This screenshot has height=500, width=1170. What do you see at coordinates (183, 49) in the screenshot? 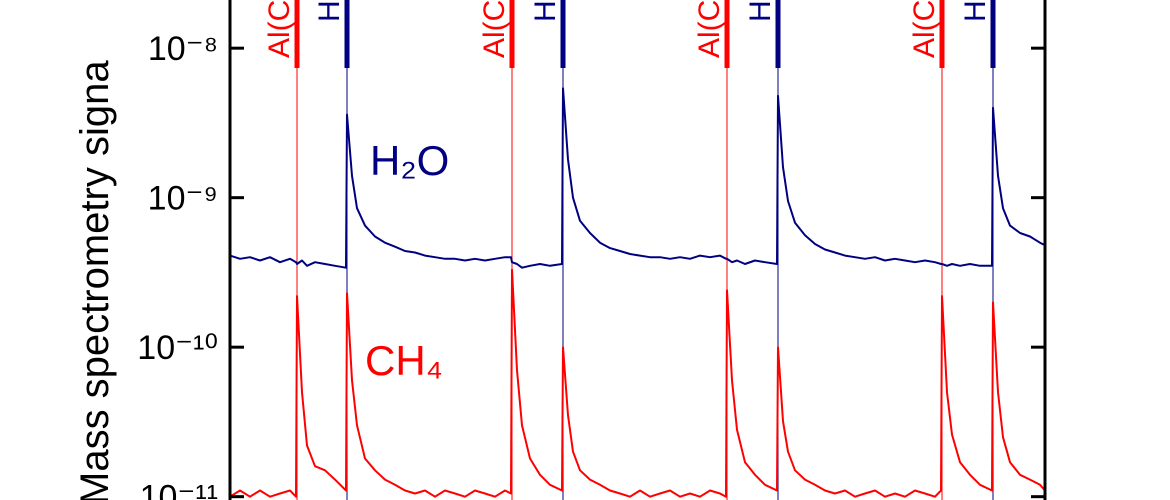
I see `y-tick-label: 10⁻⁸` at bounding box center [183, 49].